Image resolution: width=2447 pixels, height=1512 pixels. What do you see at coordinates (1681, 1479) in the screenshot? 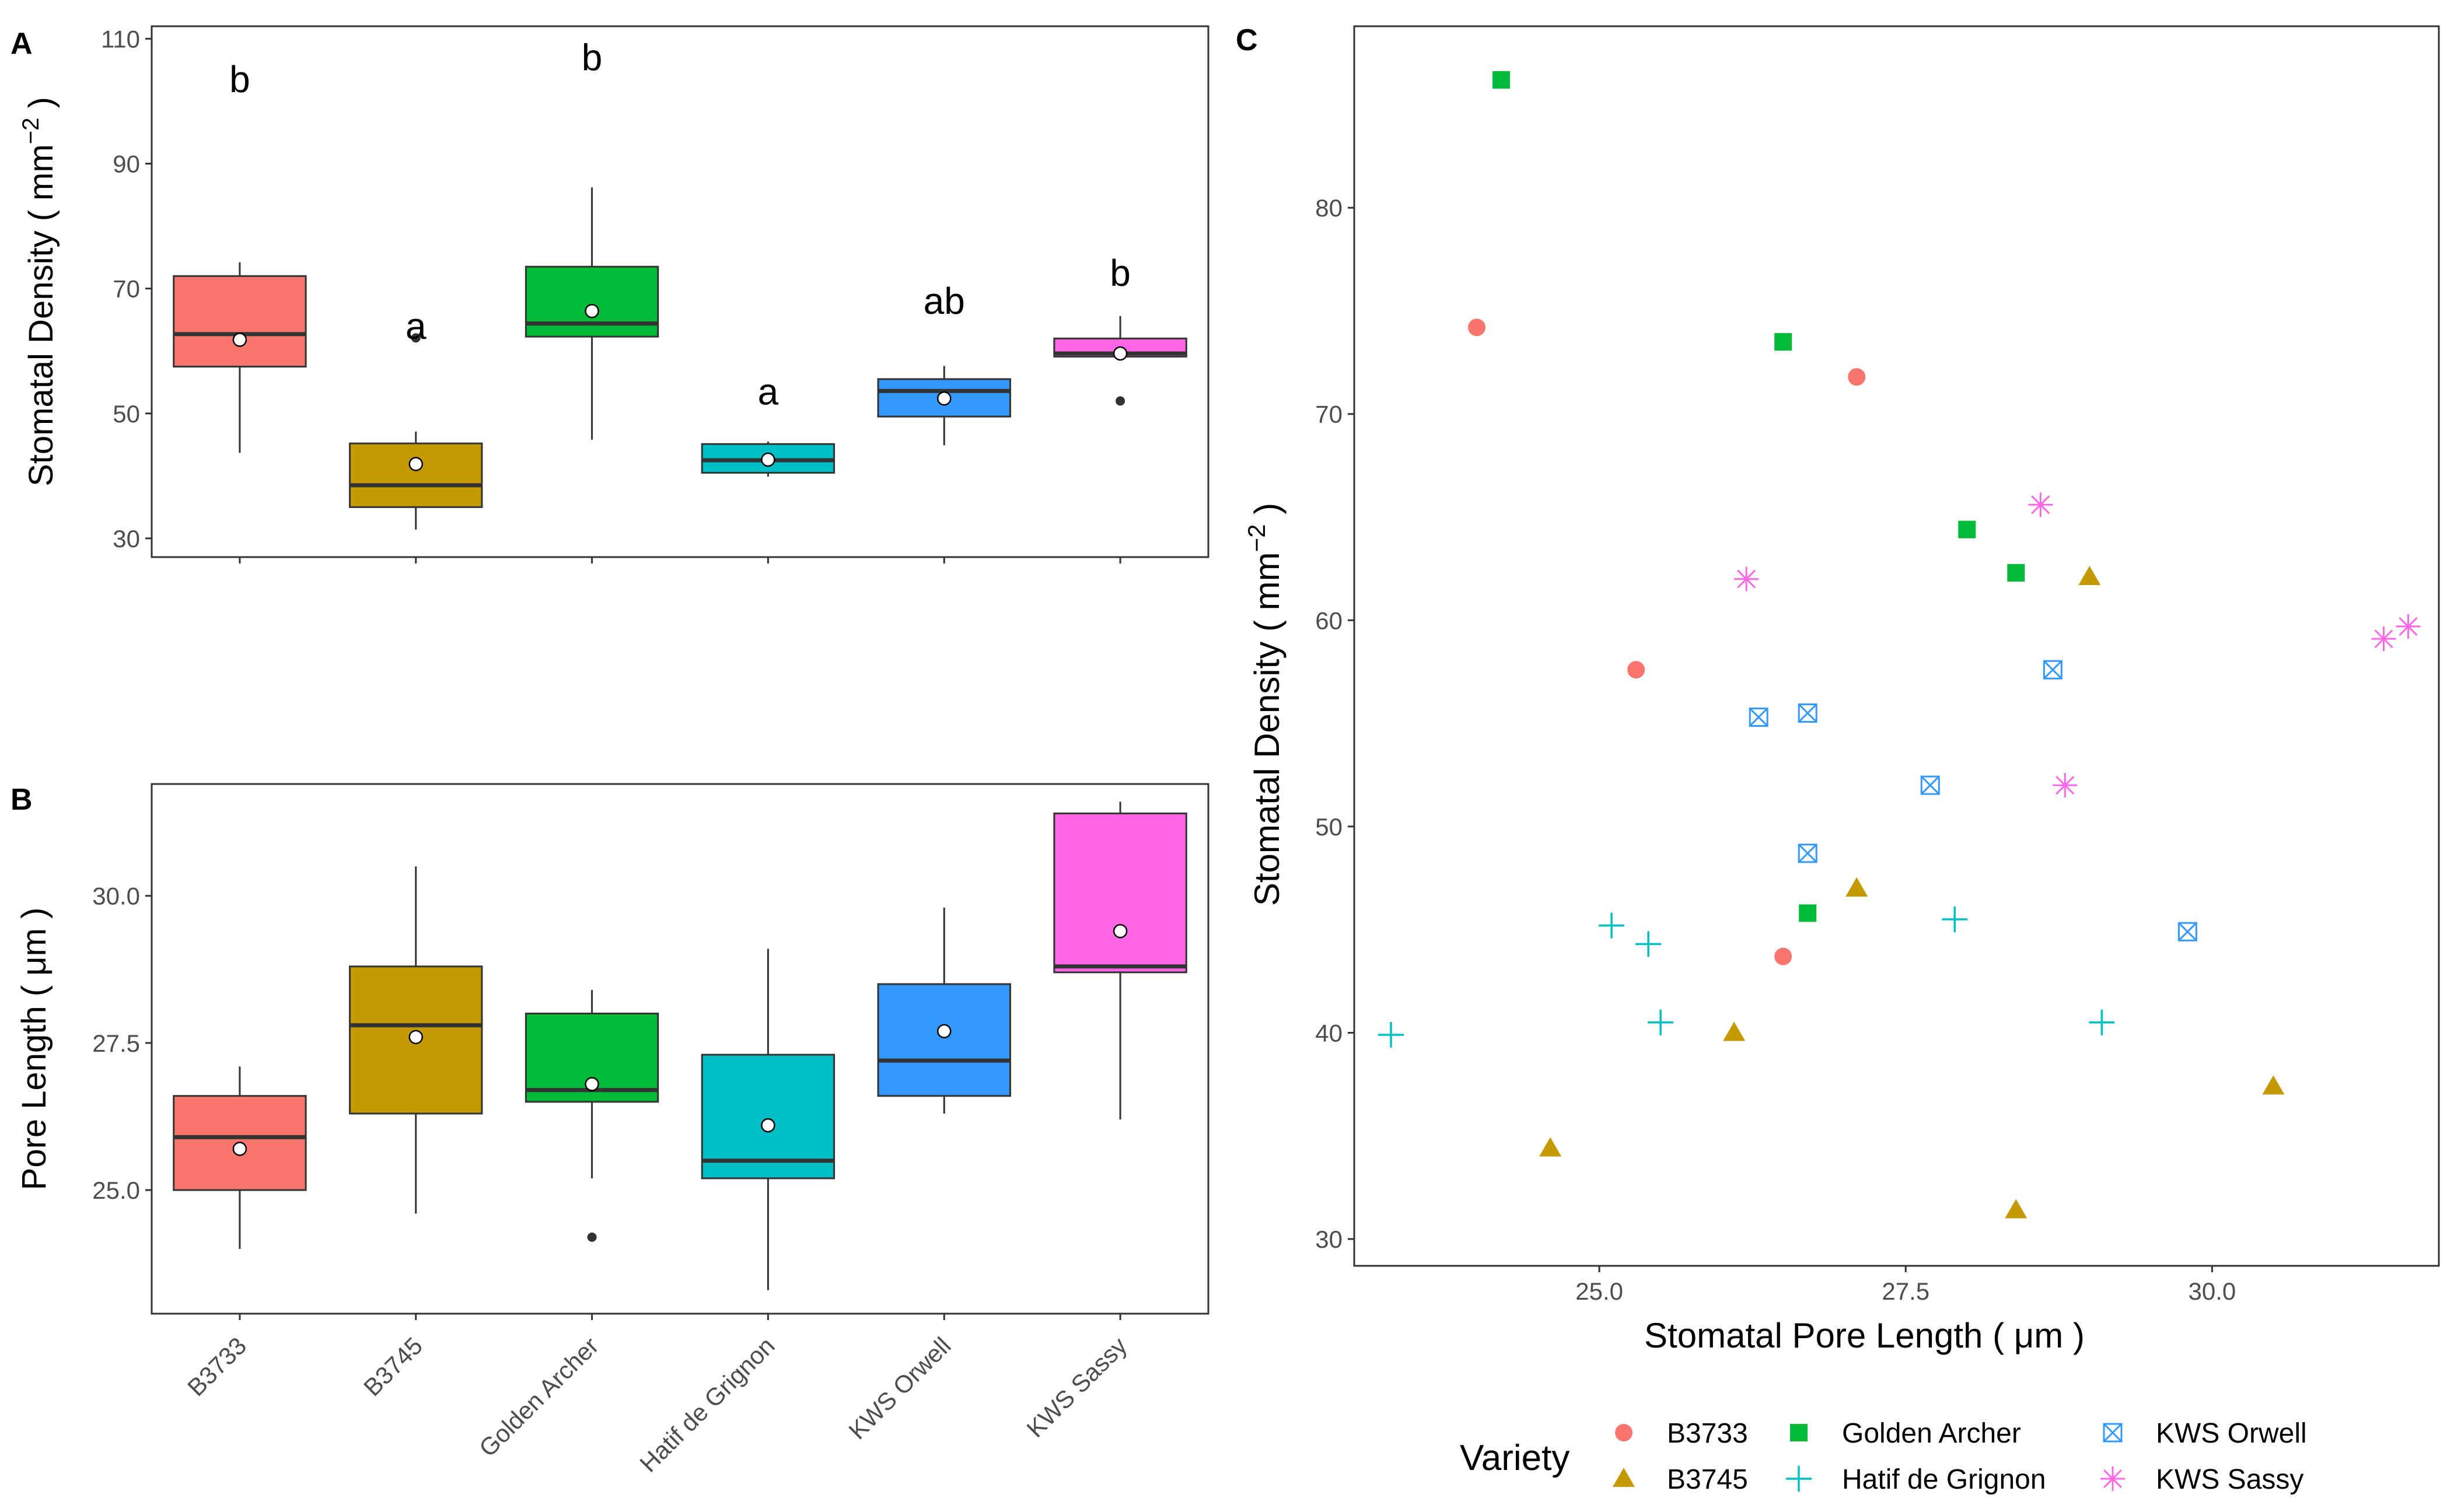
I see `legend-item-b3745: B3745` at bounding box center [1681, 1479].